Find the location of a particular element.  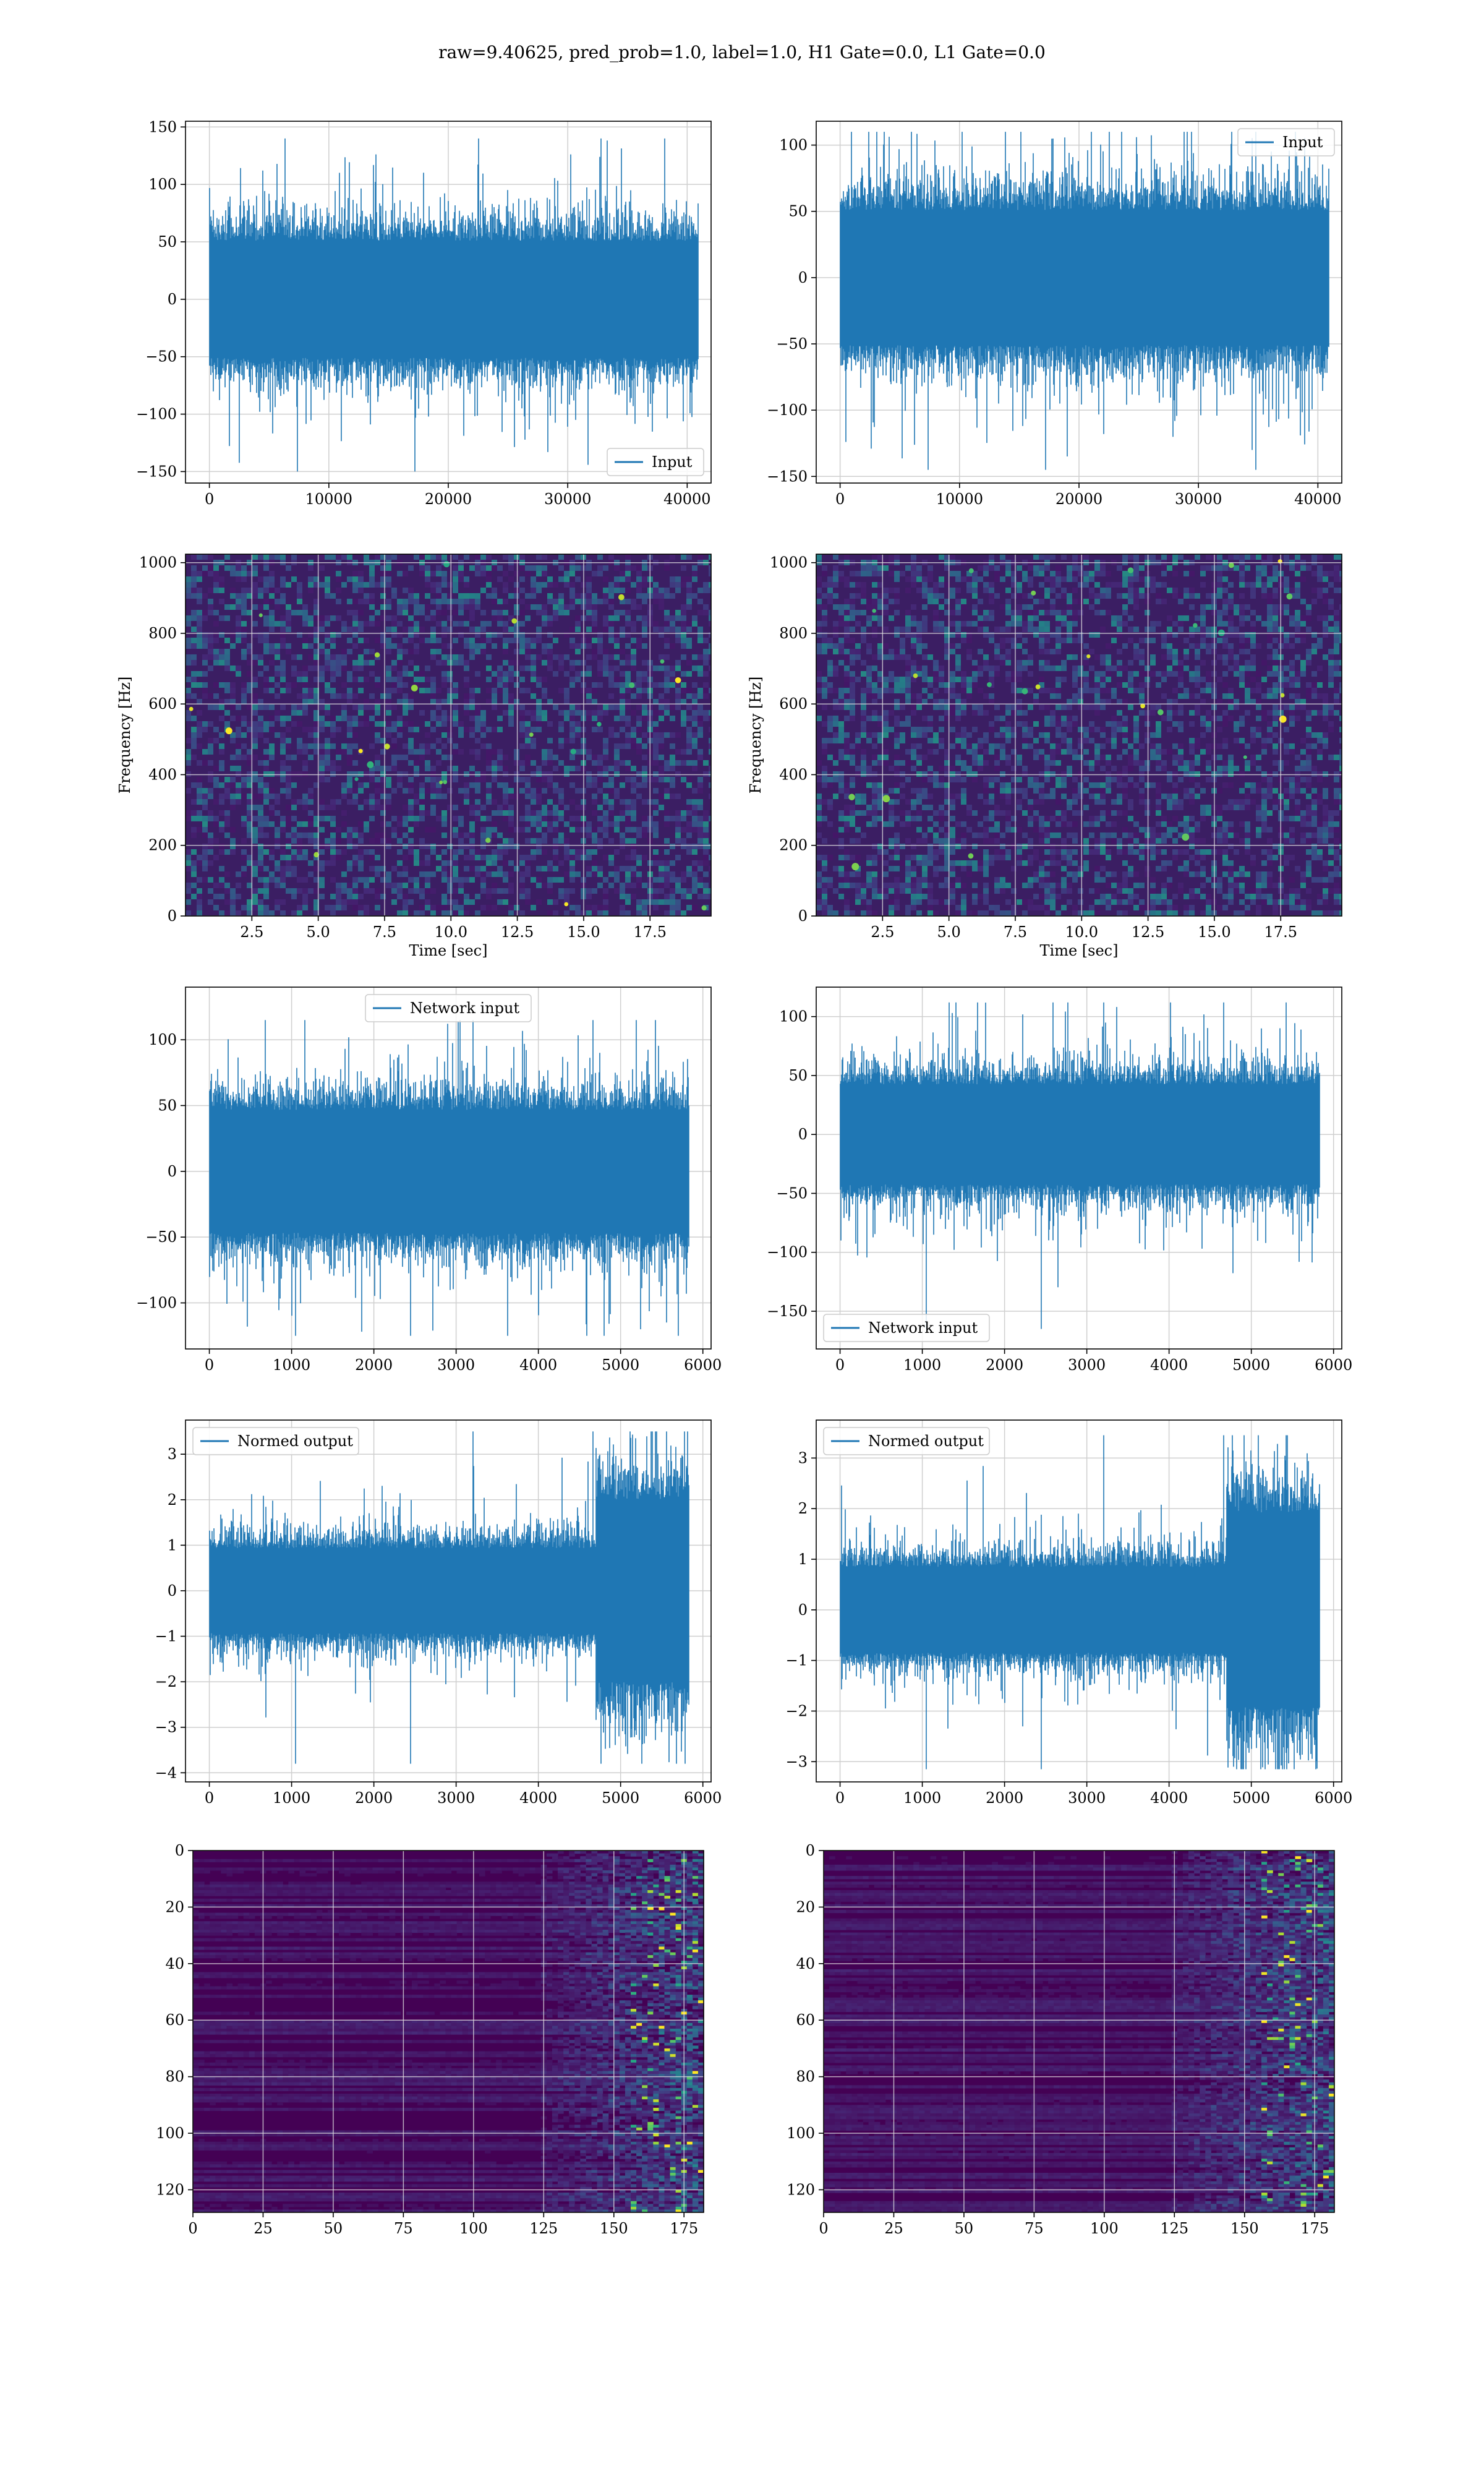

l1-input-series-line is located at coordinates (1084, 301).